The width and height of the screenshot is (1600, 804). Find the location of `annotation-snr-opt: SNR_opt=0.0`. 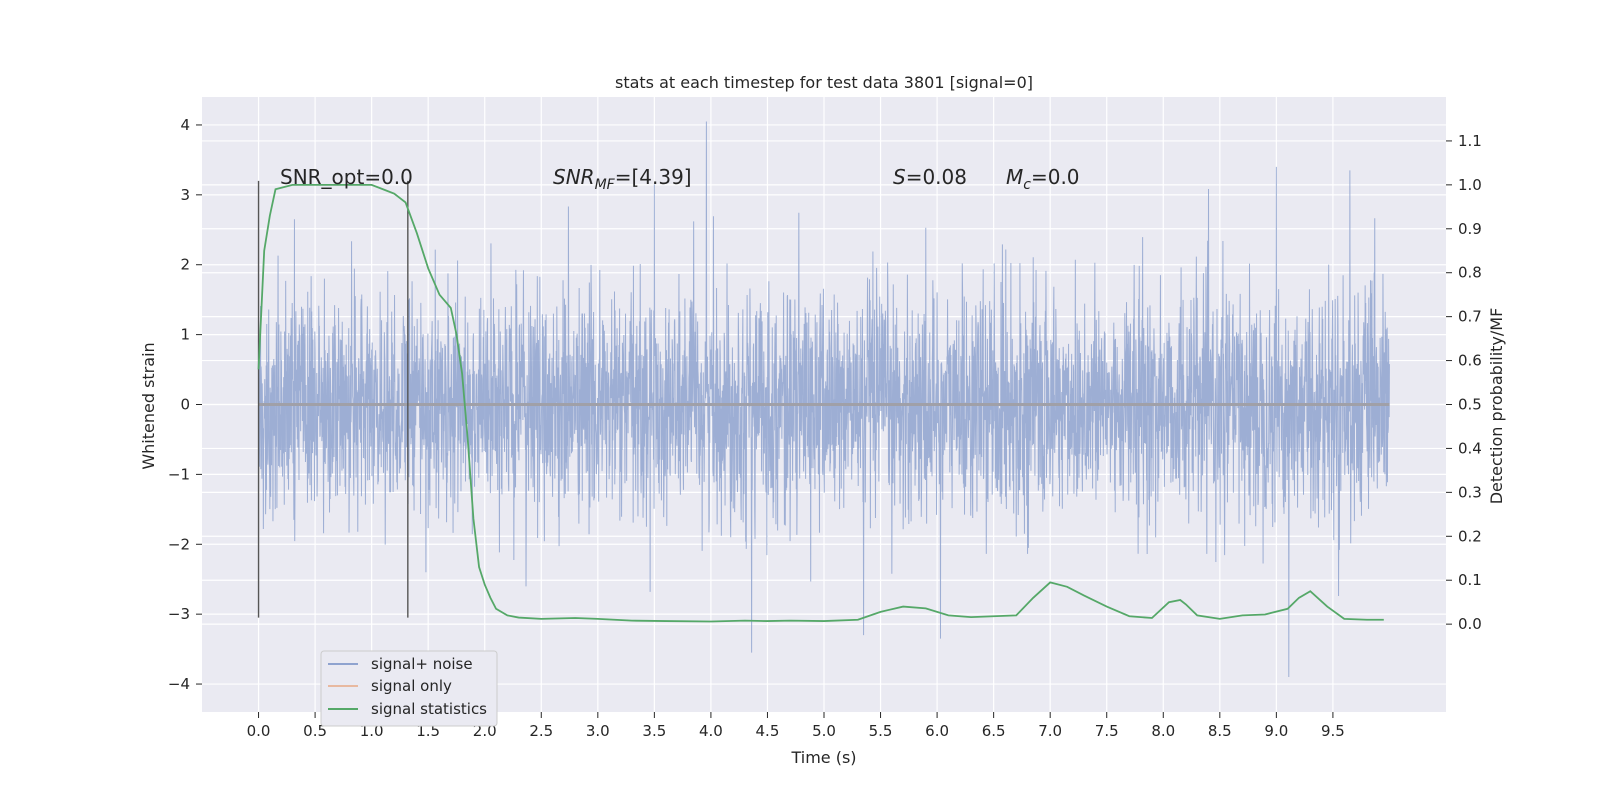

annotation-snr-opt: SNR_opt=0.0 is located at coordinates (346, 177).